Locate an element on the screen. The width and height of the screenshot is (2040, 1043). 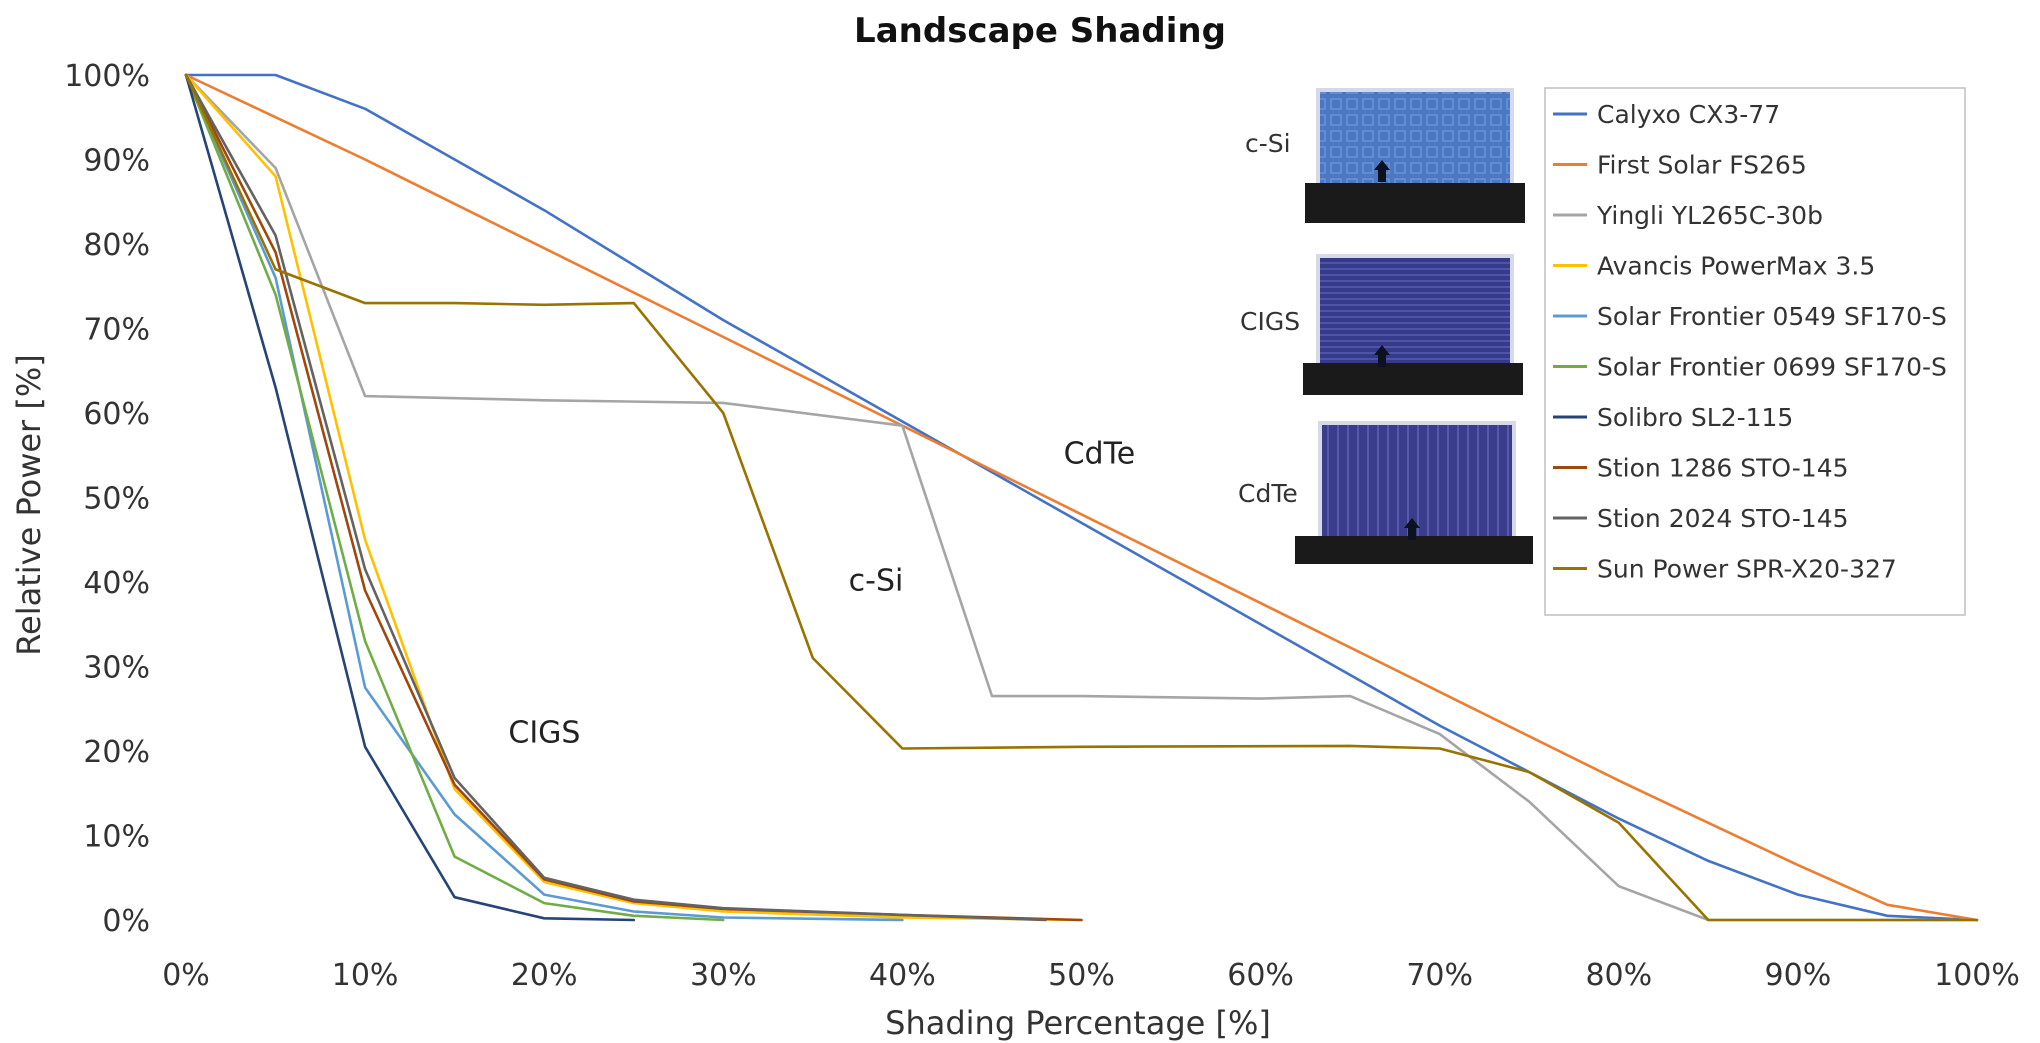
y-tick-label: 30% is located at coordinates (116, 668).